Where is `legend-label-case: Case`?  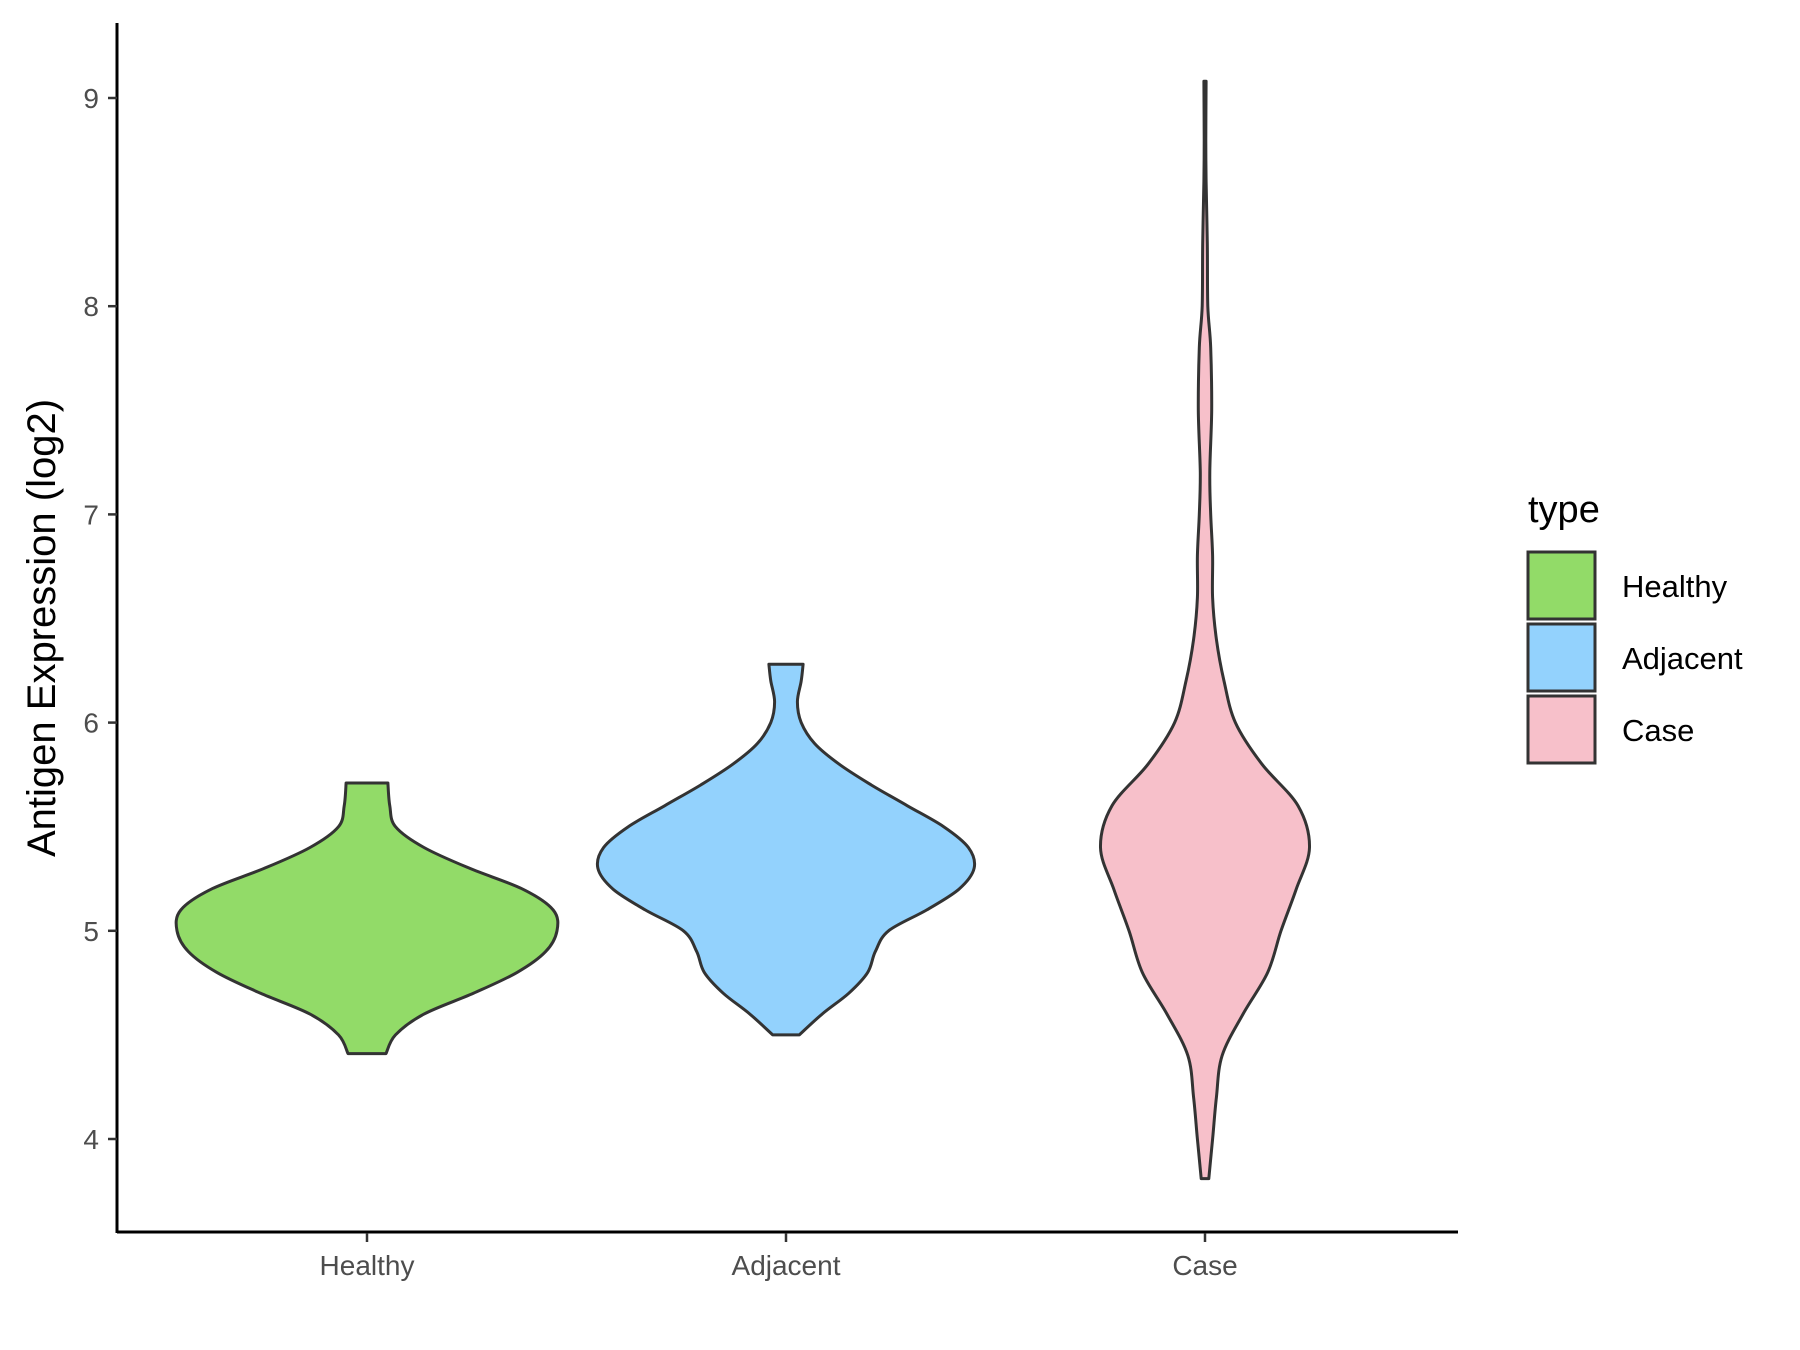
legend-label-case: Case is located at coordinates (1658, 730).